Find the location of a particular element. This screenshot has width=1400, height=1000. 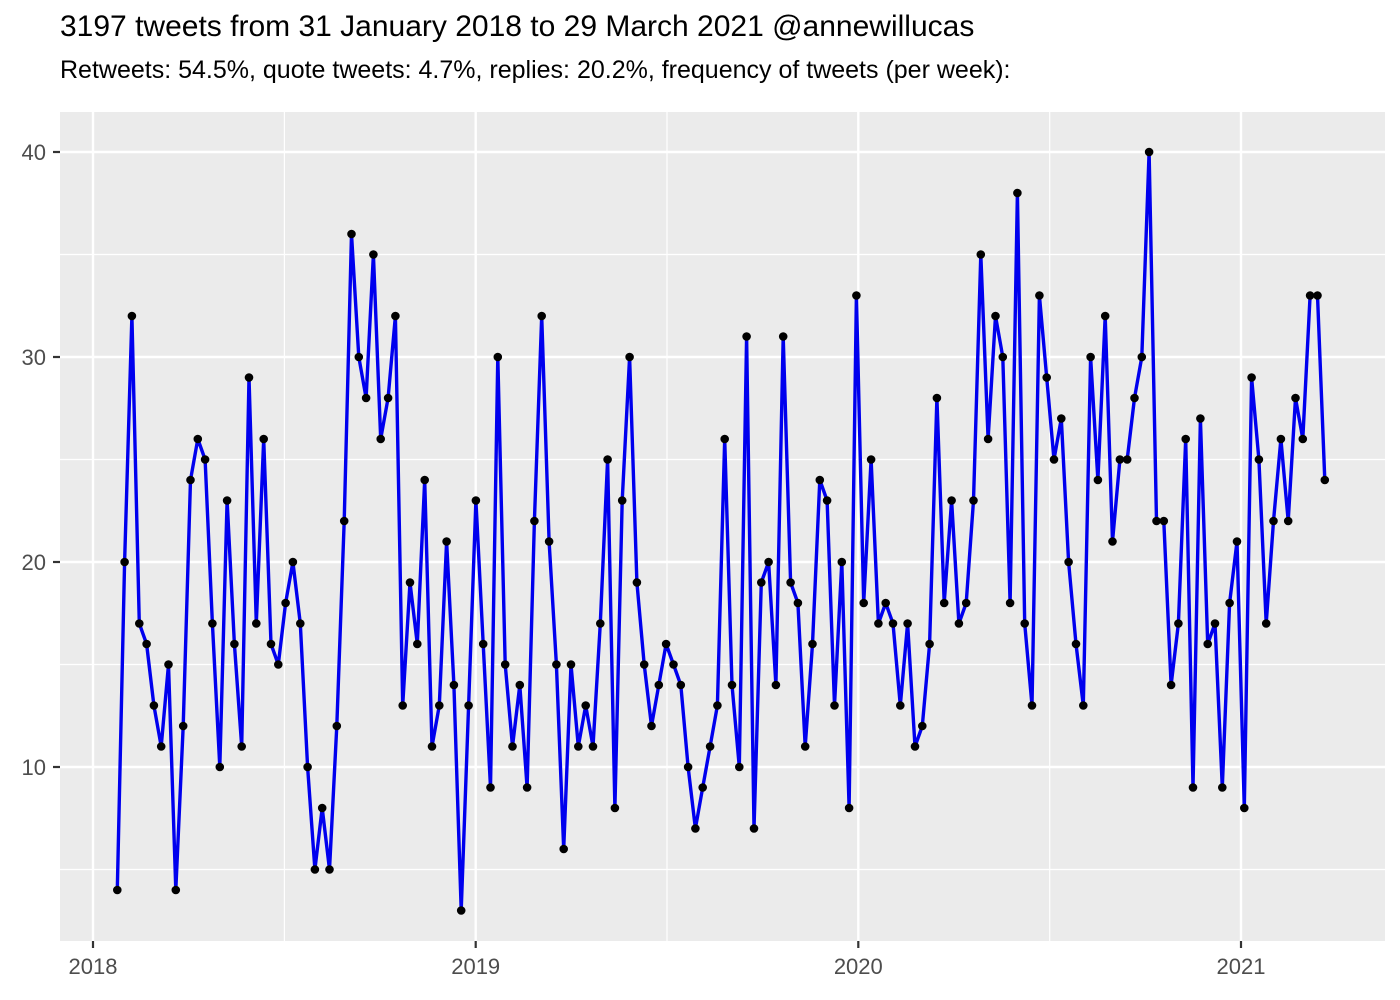

x-axis-label: 2021 is located at coordinates (1241, 966).